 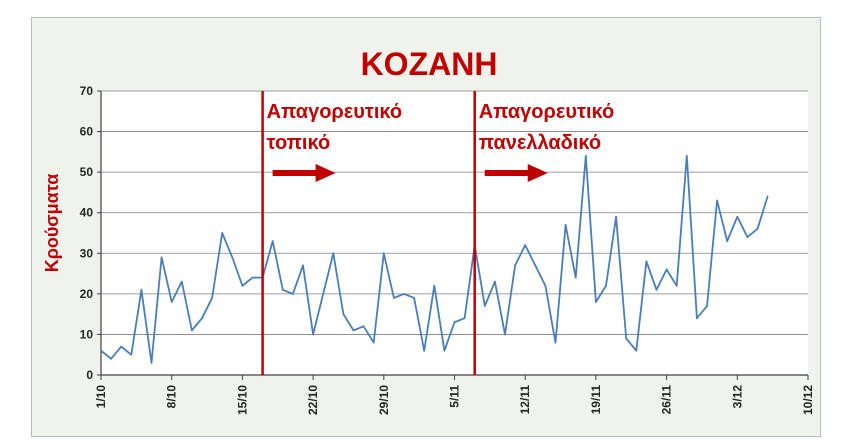 What do you see at coordinates (89, 375) in the screenshot?
I see `y-tick-label: 0` at bounding box center [89, 375].